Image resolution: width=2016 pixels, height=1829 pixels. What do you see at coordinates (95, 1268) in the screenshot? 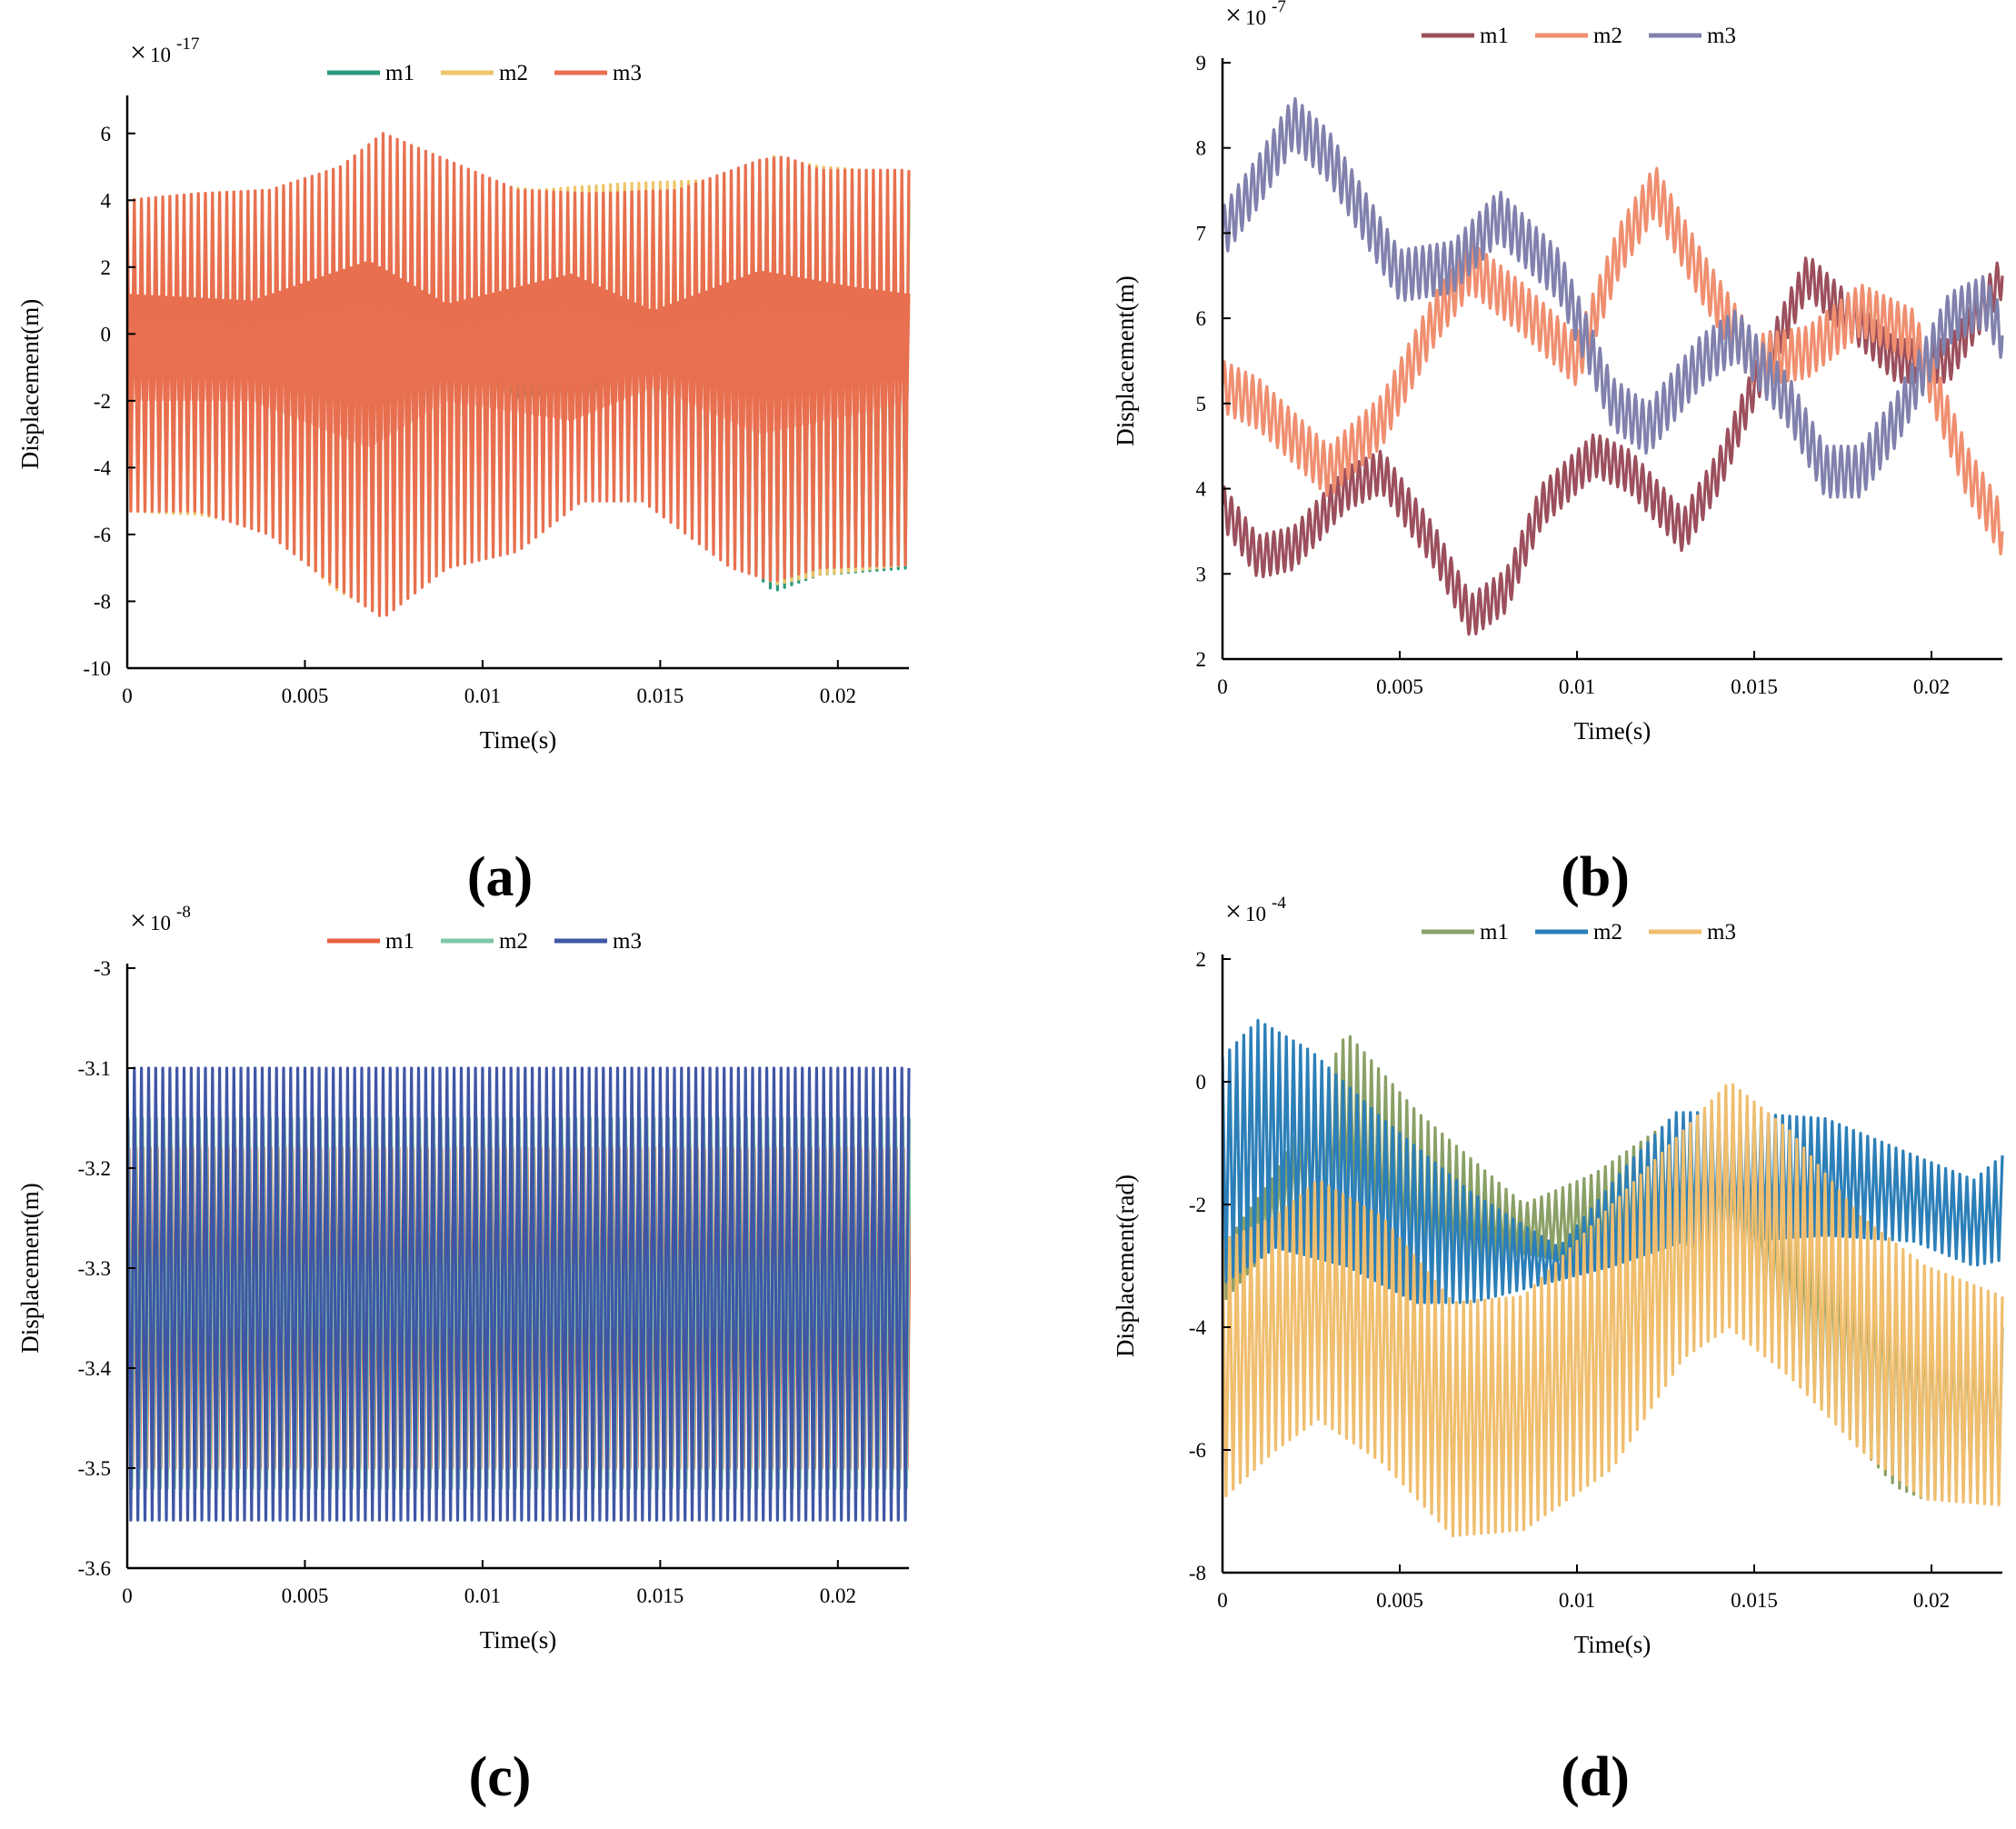
I see `y-tick-label: -3.3` at bounding box center [95, 1268].